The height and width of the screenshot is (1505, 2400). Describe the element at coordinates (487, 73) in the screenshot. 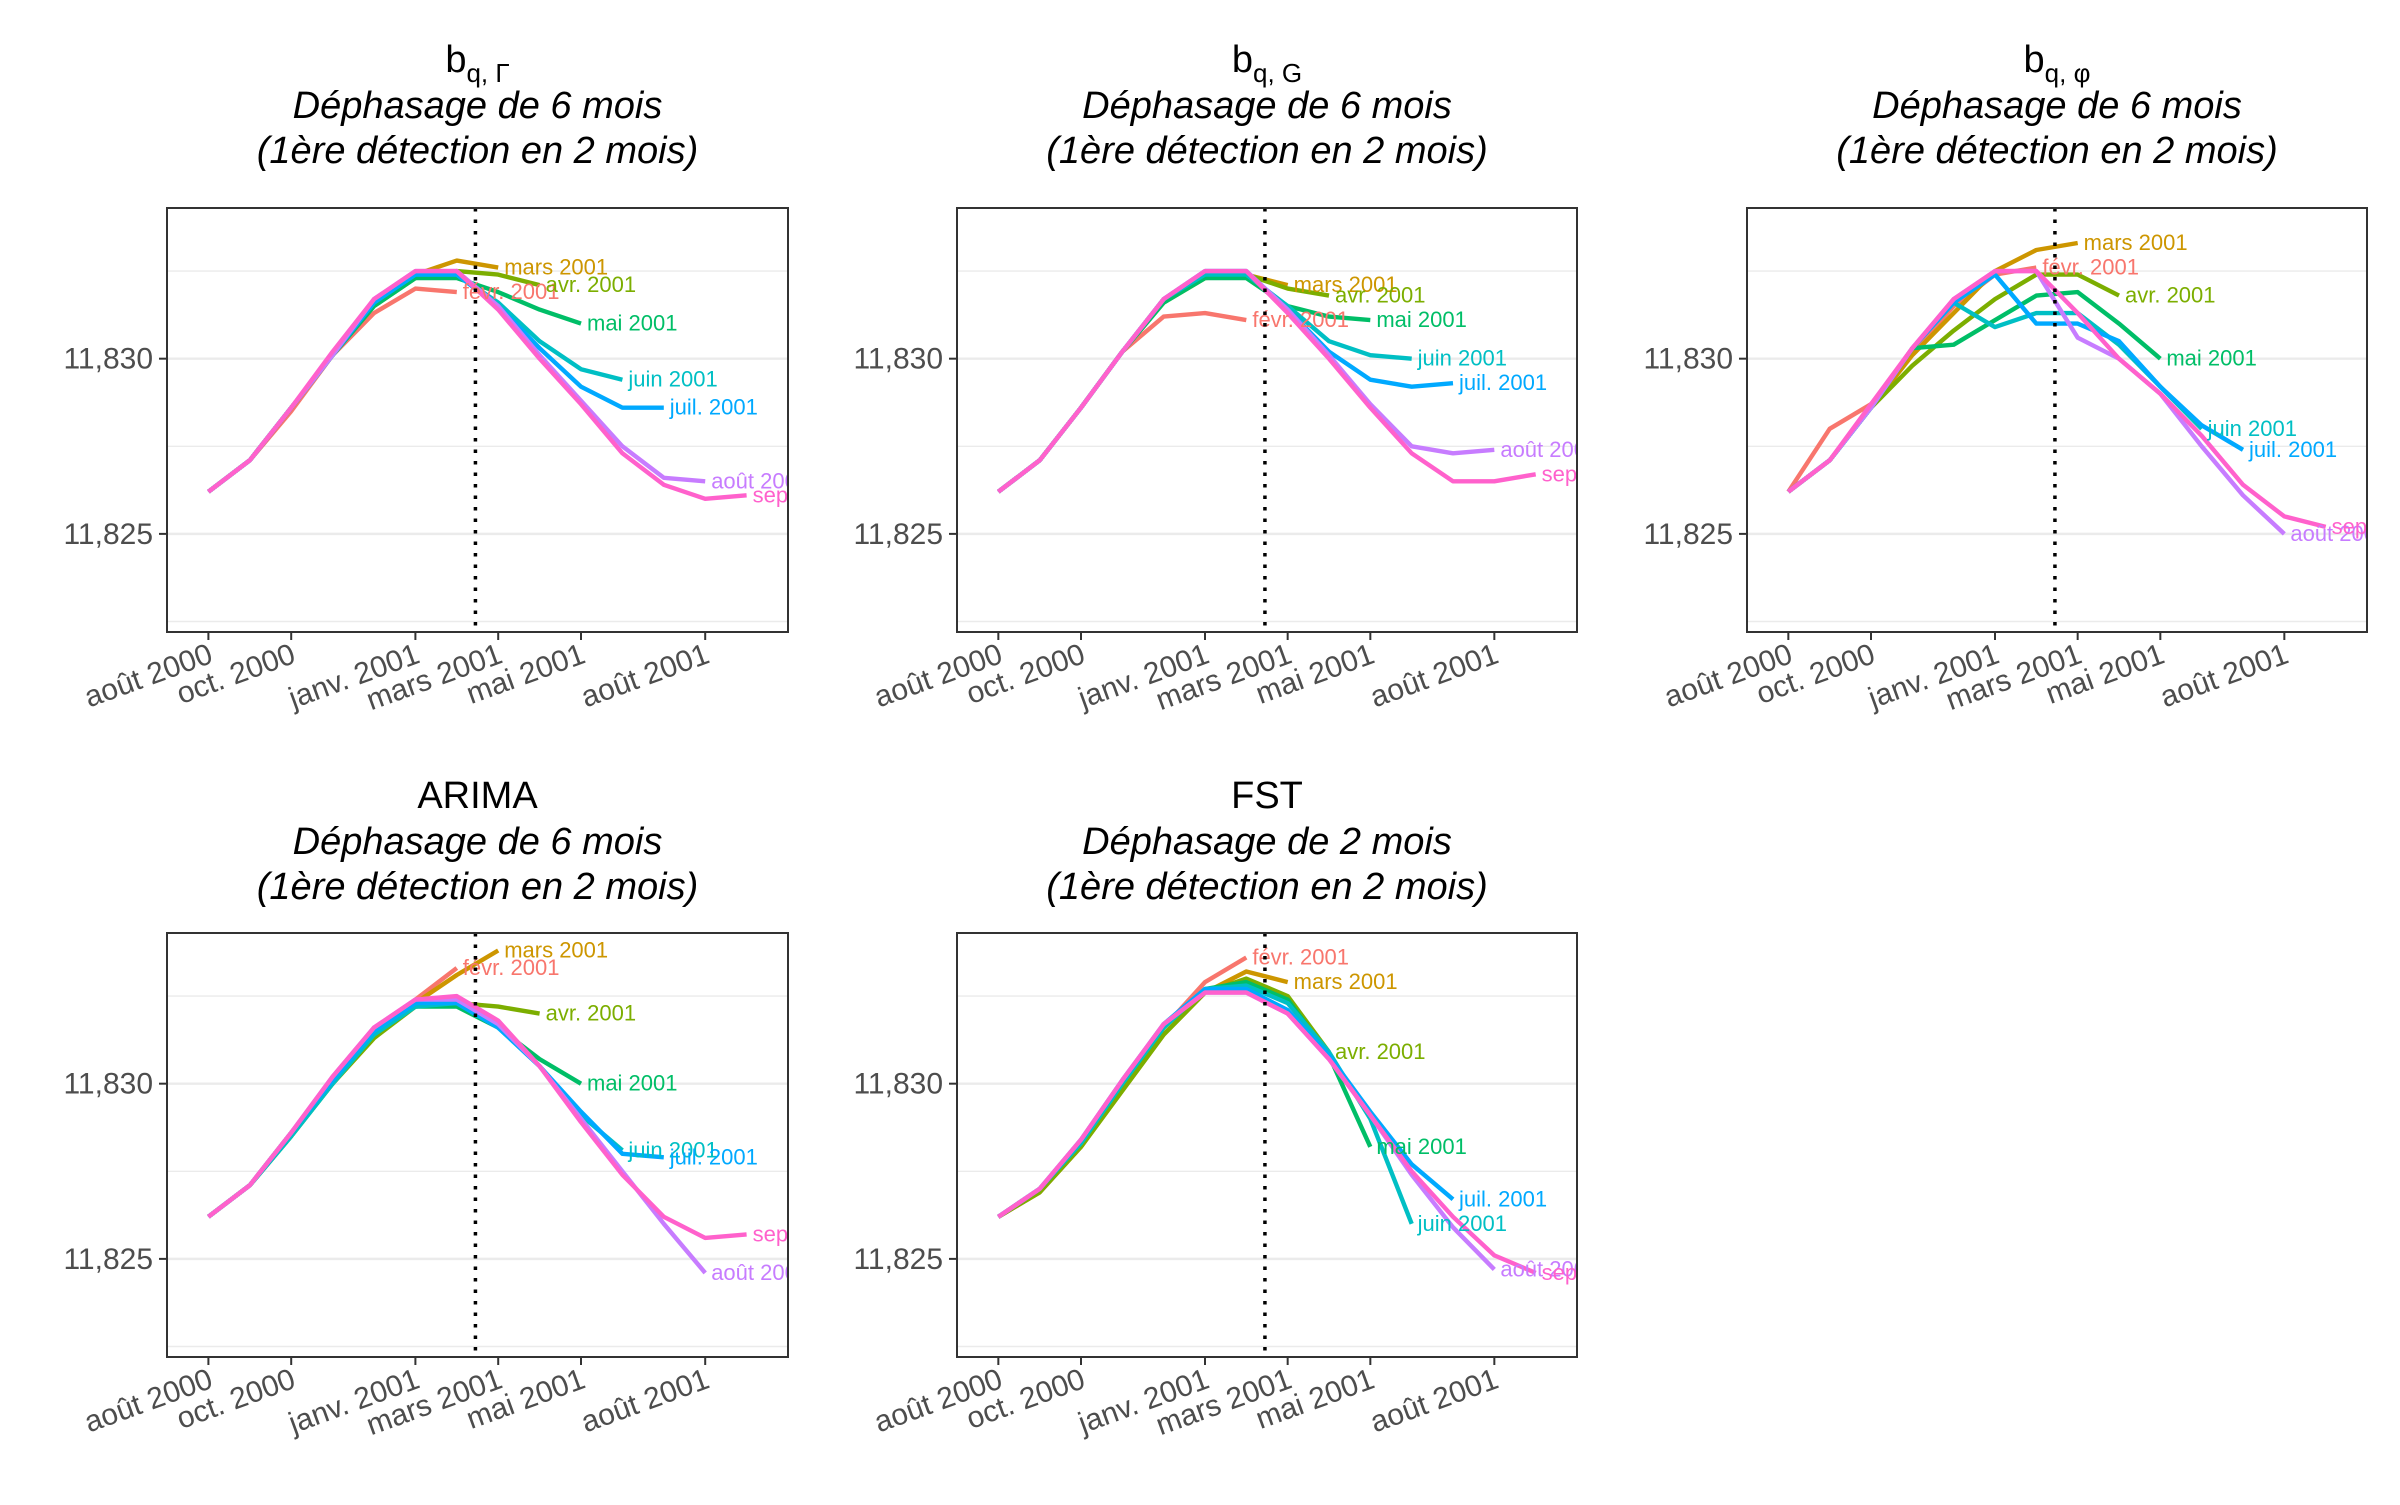

I see `panel-title-subscript: q, Γ` at that location.